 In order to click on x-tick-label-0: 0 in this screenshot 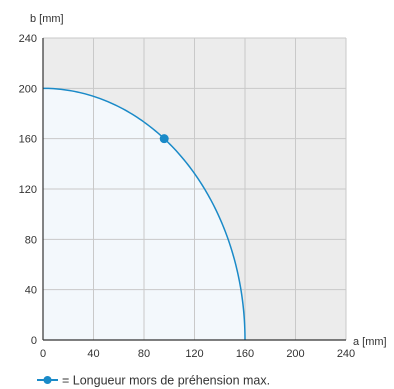, I will do `click(43, 354)`.